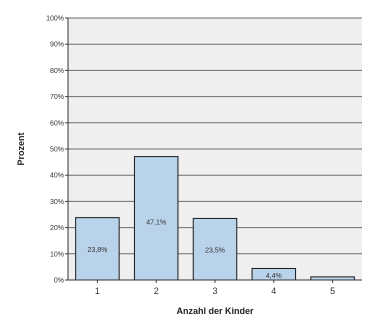 This screenshot has width=375, height=324. Describe the element at coordinates (332, 291) in the screenshot. I see `x-tick-label: 5` at that location.